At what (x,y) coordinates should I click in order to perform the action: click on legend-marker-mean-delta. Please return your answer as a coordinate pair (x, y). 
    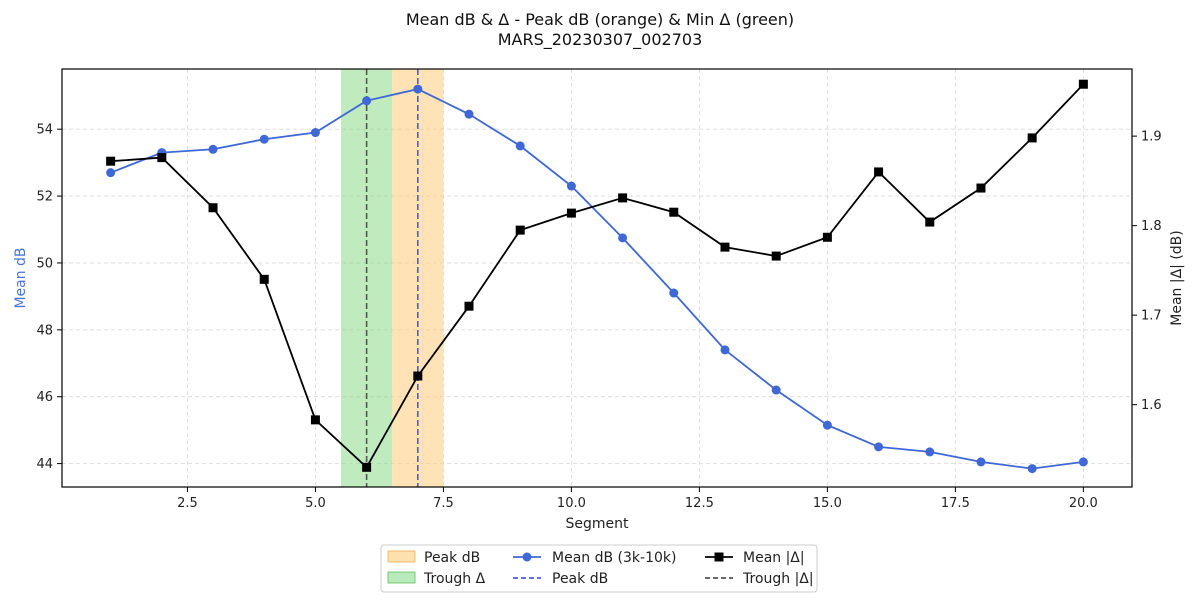
    Looking at the image, I should click on (719, 557).